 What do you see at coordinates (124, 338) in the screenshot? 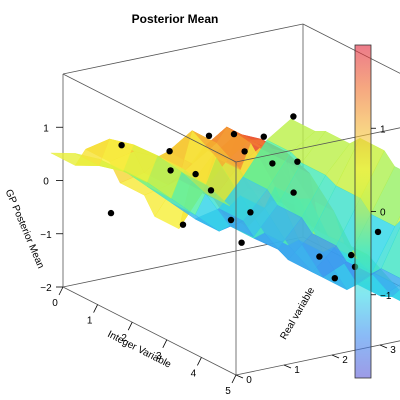
I see `x-tick-label: 2` at bounding box center [124, 338].